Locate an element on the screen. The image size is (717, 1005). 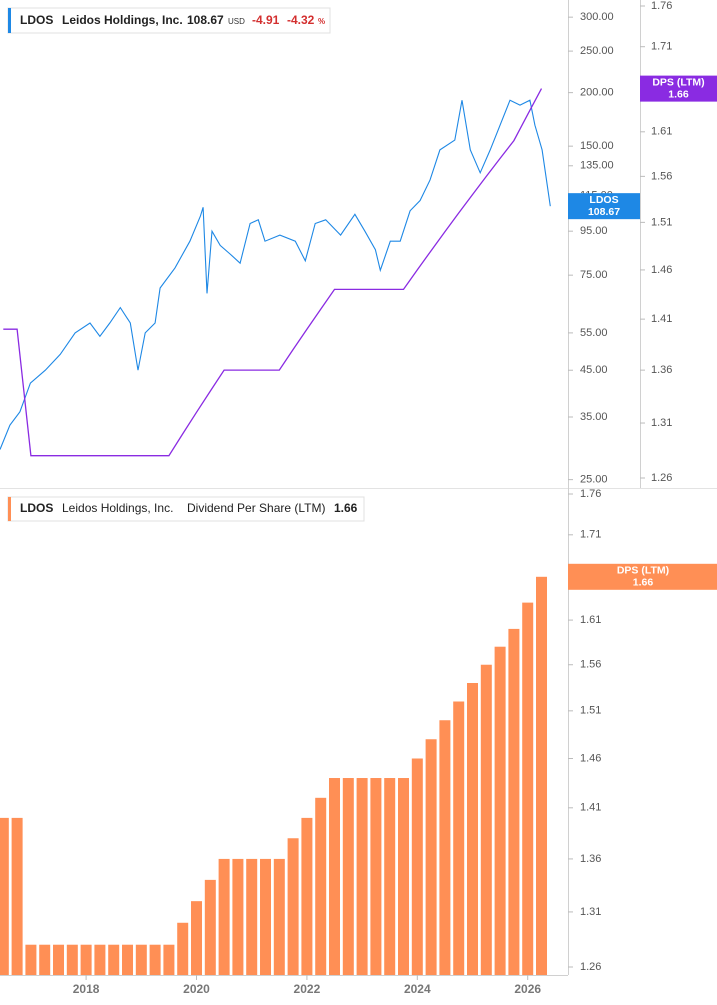
x-tick-label: 2018 is located at coordinates (86, 989).